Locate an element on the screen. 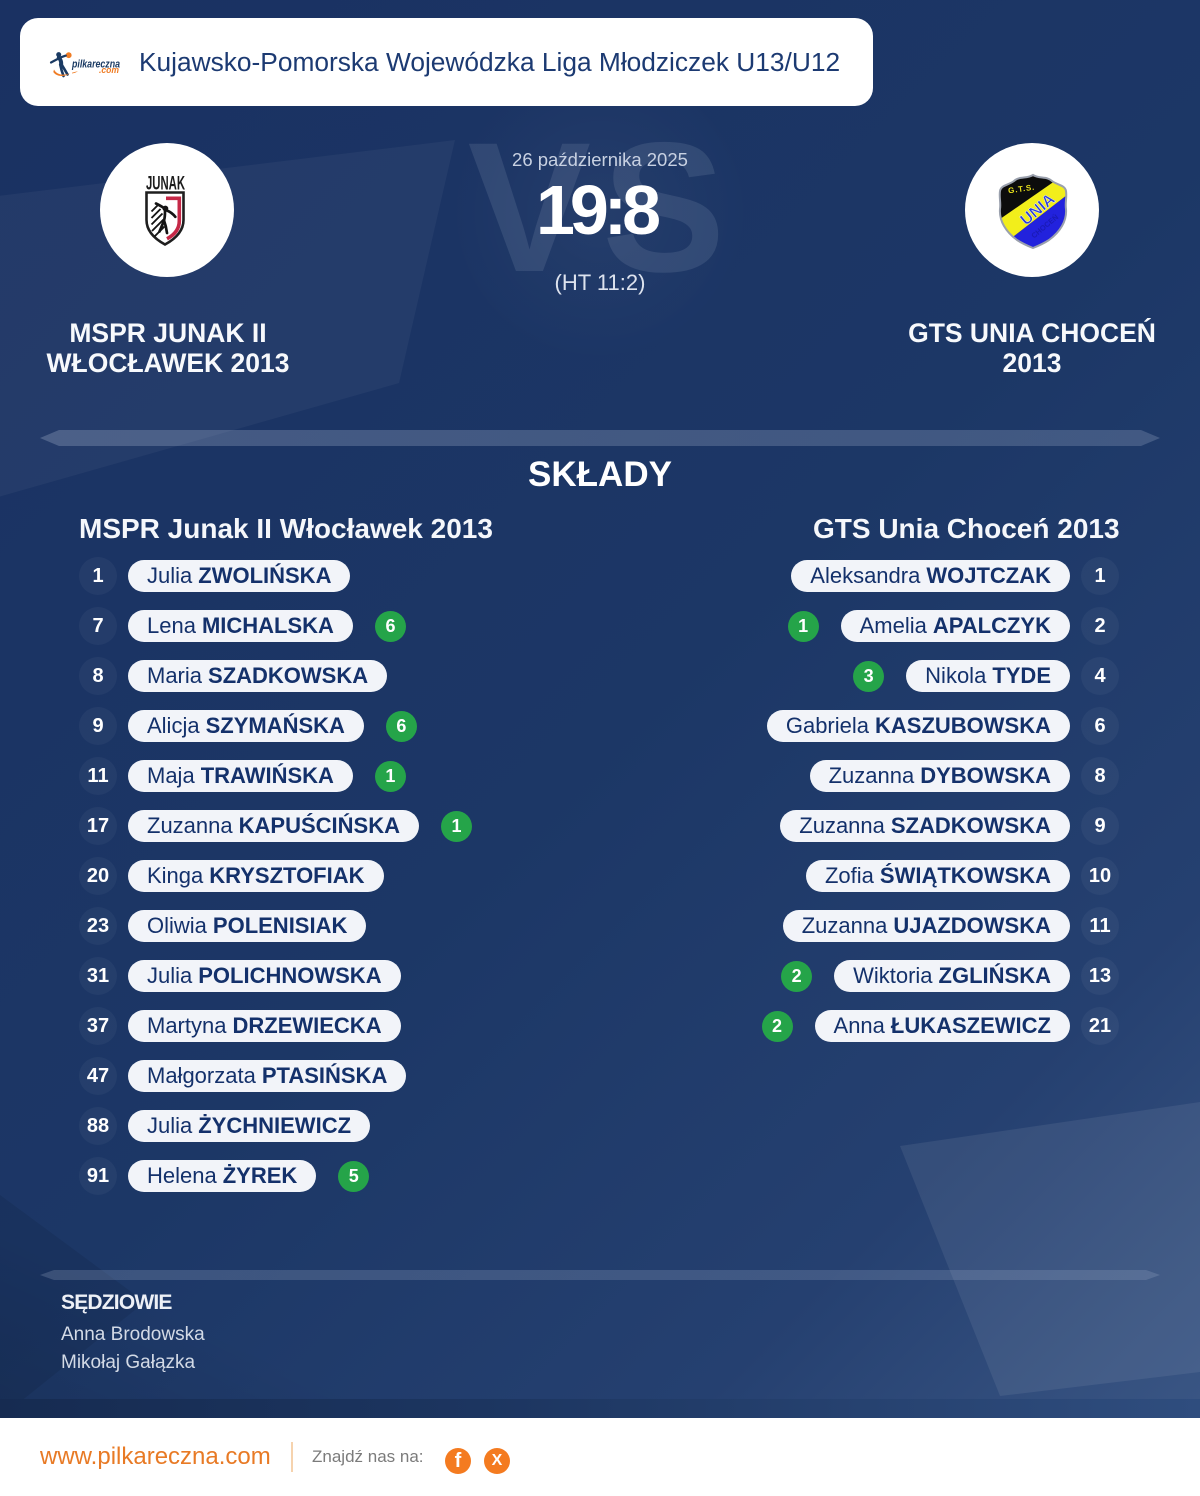 The height and width of the screenshot is (1496, 1200). svg-text: JUNAK is located at coordinates (165, 184).